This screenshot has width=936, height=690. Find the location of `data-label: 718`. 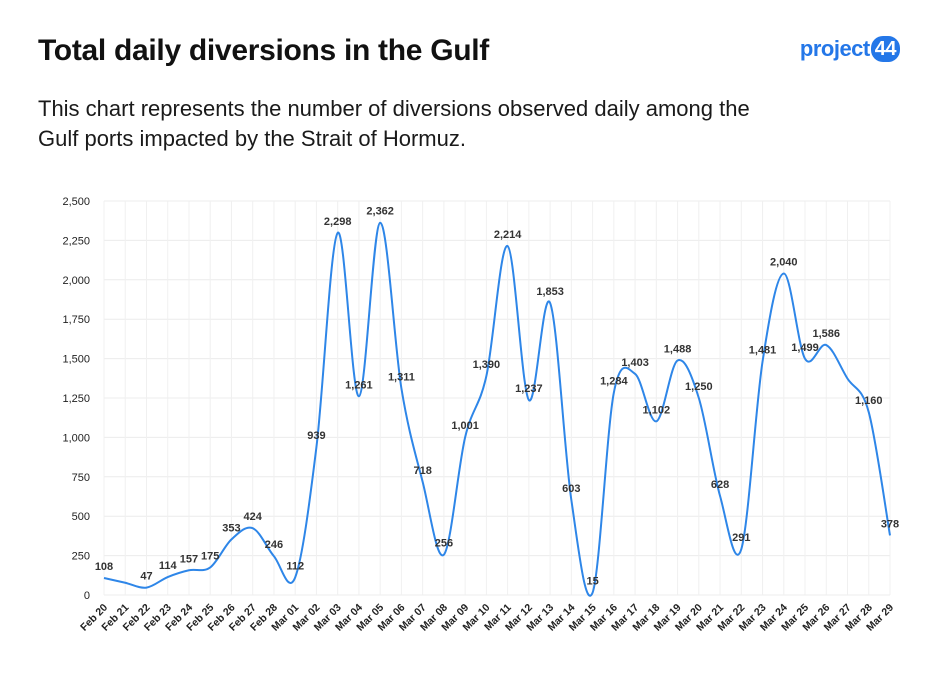

data-label: 718 is located at coordinates (422, 471).